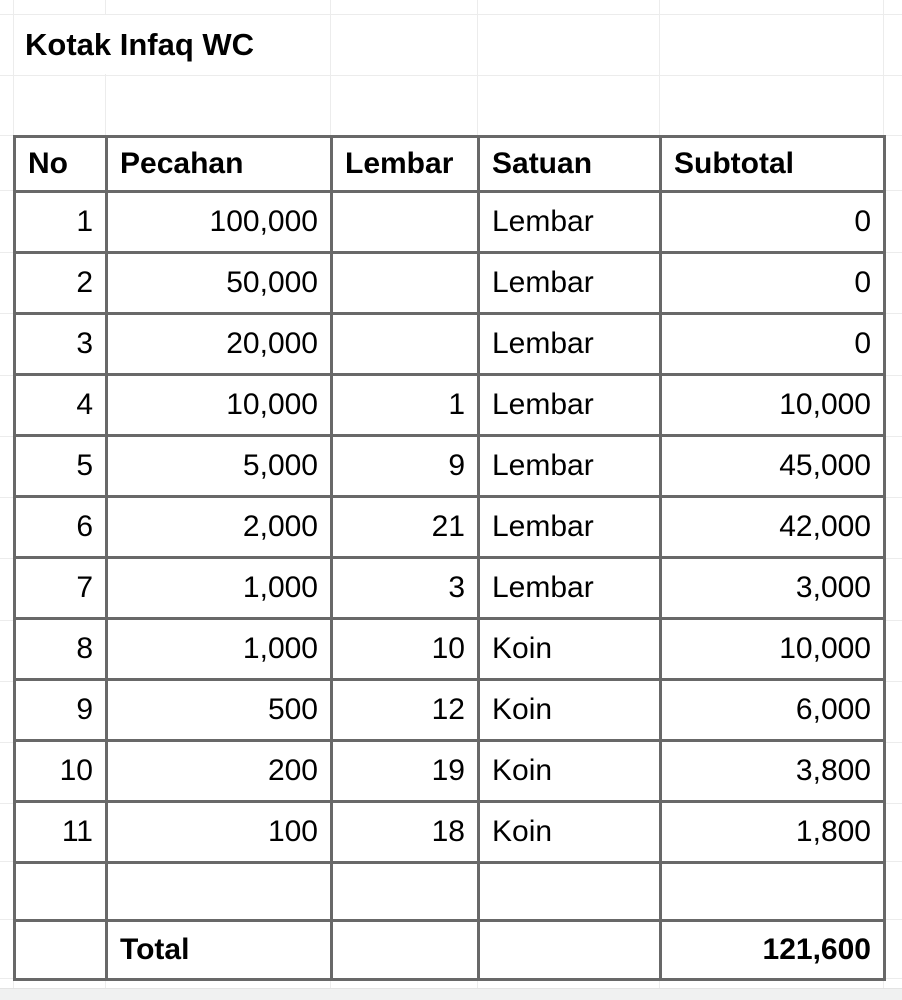 Image resolution: width=902 pixels, height=1000 pixels. I want to click on table-row-empty, so click(449, 891).